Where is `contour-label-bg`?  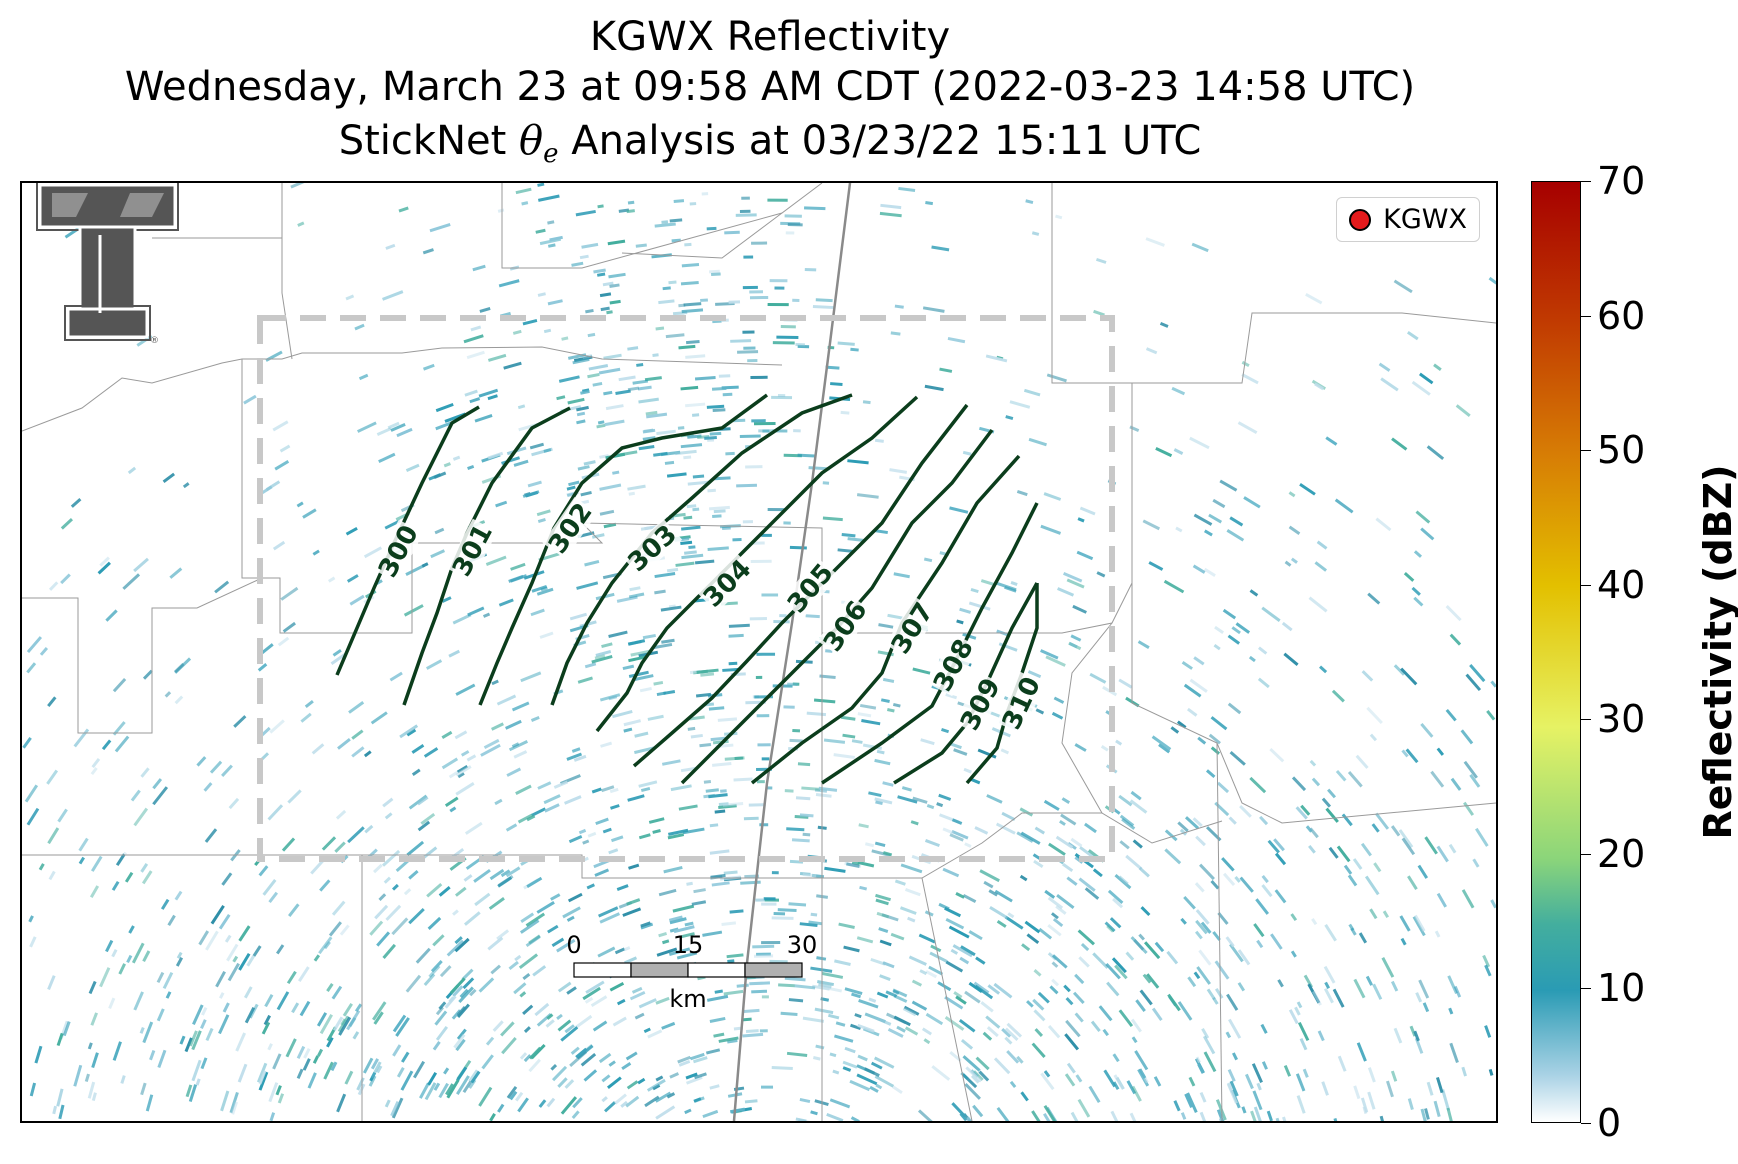 contour-label-bg is located at coordinates (845, 626).